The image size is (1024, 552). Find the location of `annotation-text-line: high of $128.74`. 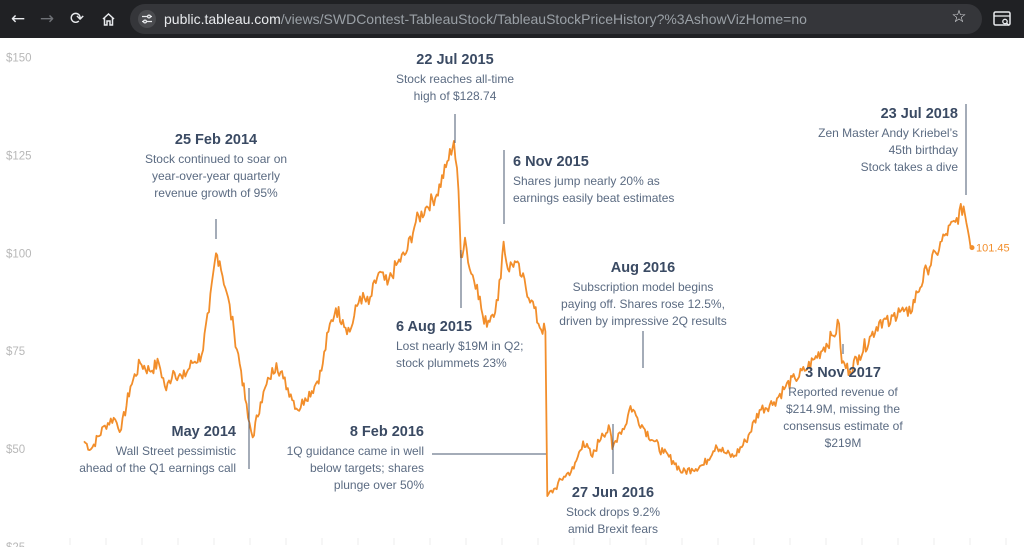

annotation-text-line: high of $128.74 is located at coordinates (455, 96).